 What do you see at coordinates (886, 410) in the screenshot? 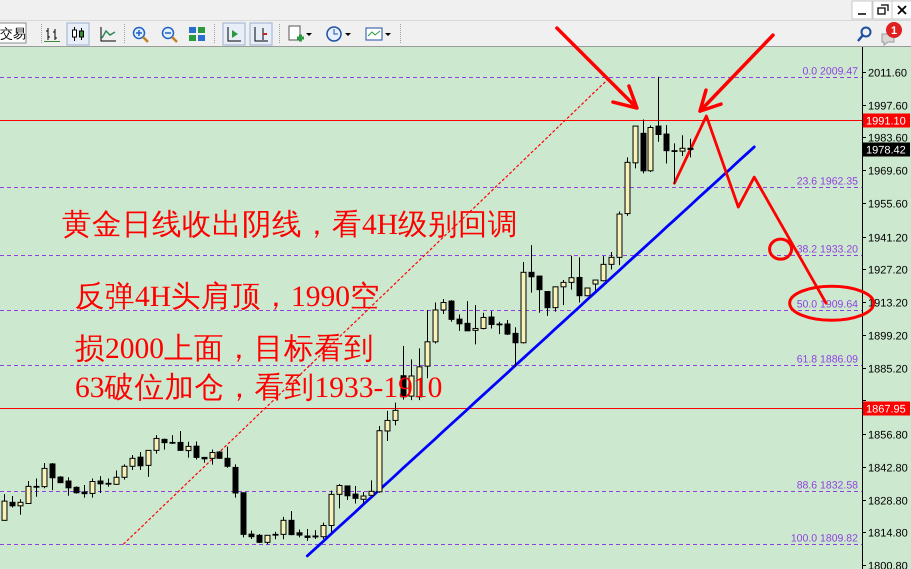
I see `ref-line-label: 1867.95` at bounding box center [886, 410].